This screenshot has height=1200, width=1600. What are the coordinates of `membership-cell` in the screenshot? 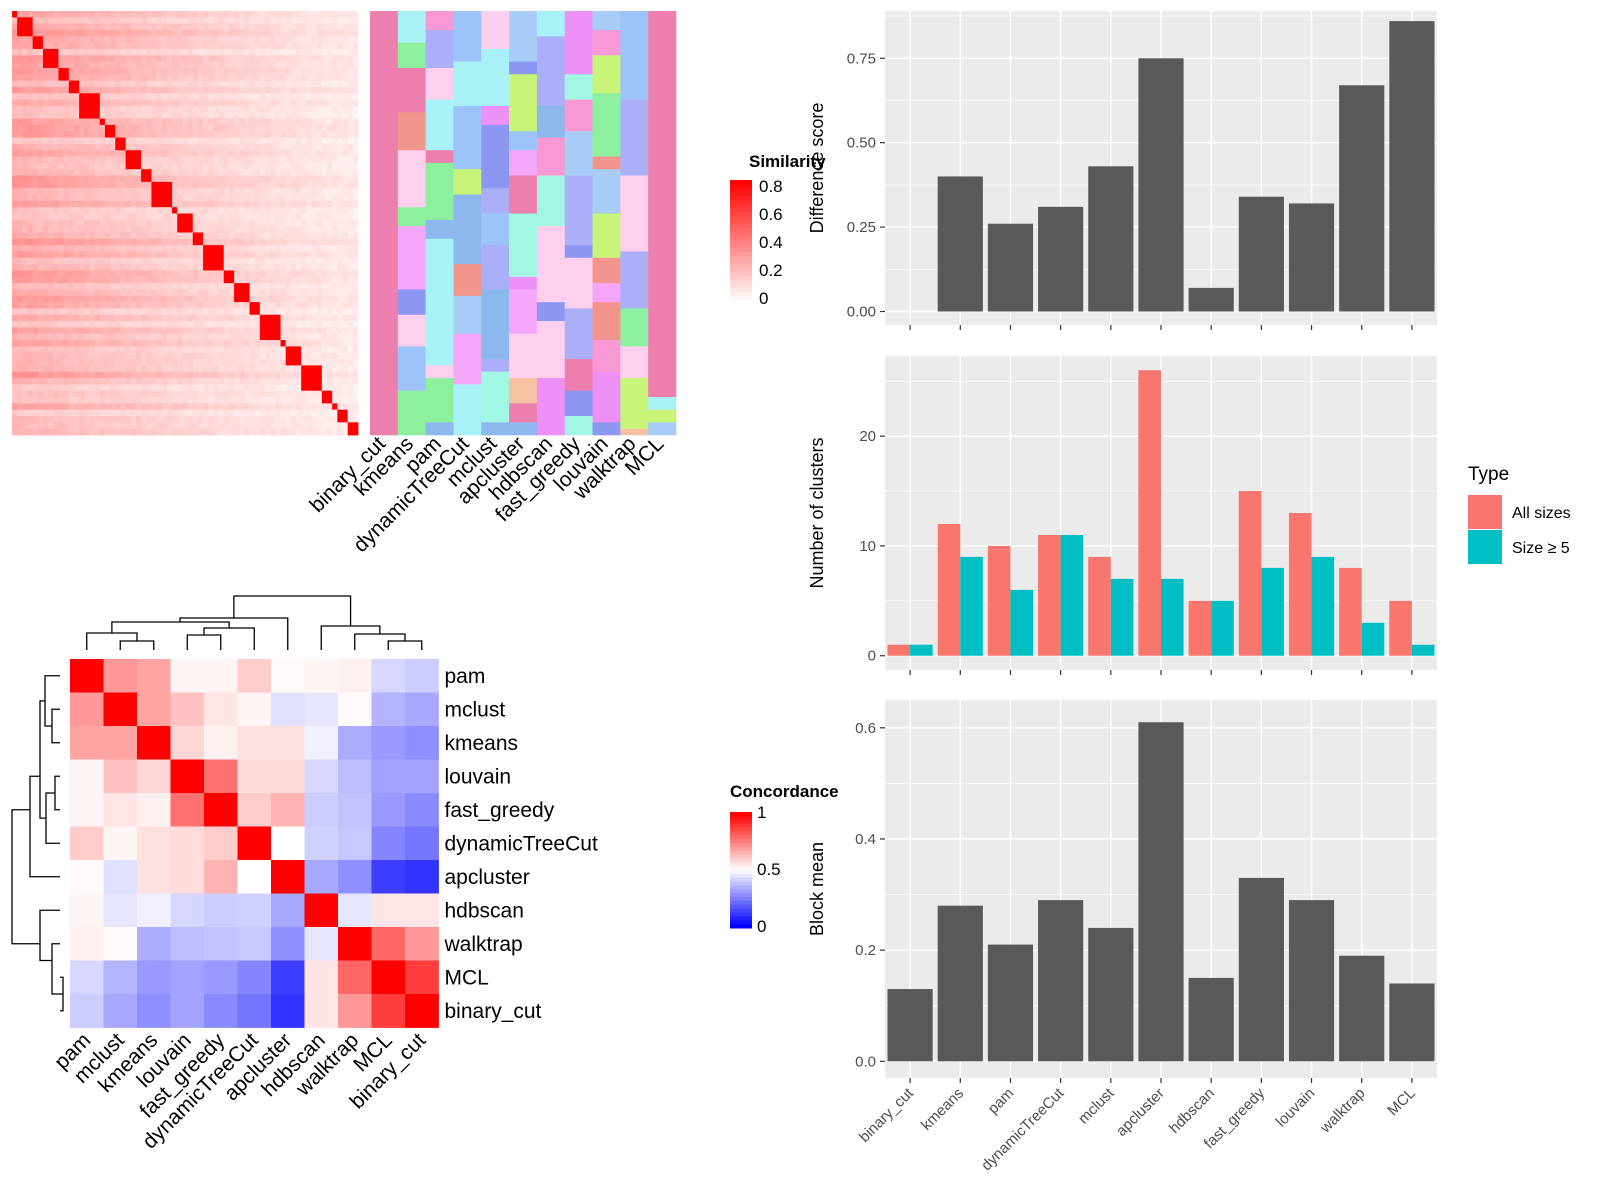 It's located at (578, 43).